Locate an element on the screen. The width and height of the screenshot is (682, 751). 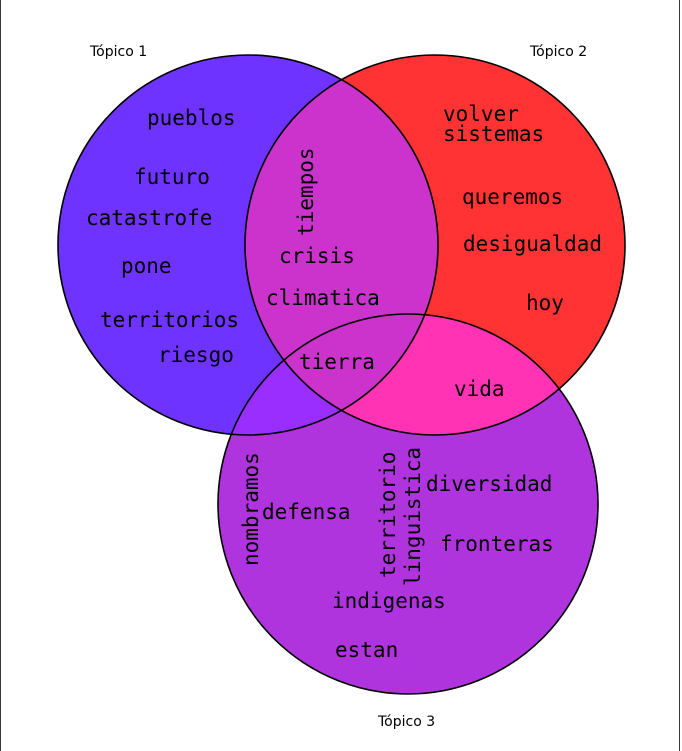
word-defensa: defensa is located at coordinates (306, 512).